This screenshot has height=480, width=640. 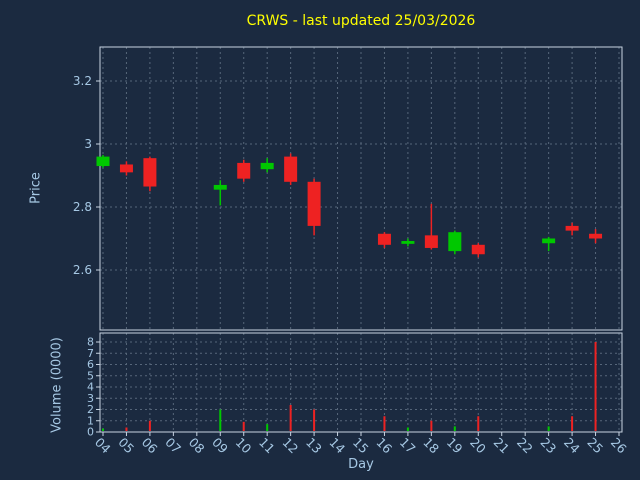 What do you see at coordinates (220, 446) in the screenshot?
I see `day-tick-label: 09` at bounding box center [220, 446].